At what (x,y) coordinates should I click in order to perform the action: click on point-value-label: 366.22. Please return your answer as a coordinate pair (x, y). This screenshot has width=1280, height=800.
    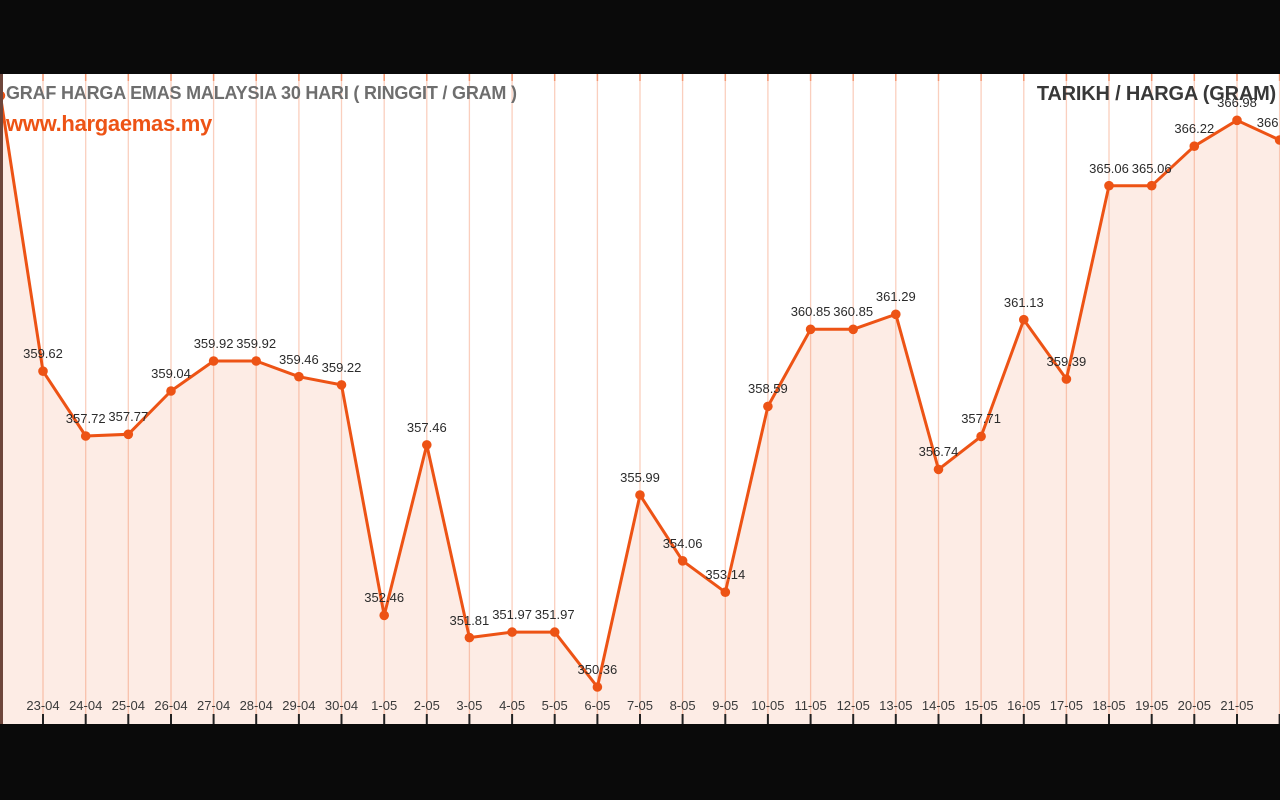
    Looking at the image, I should click on (1194, 129).